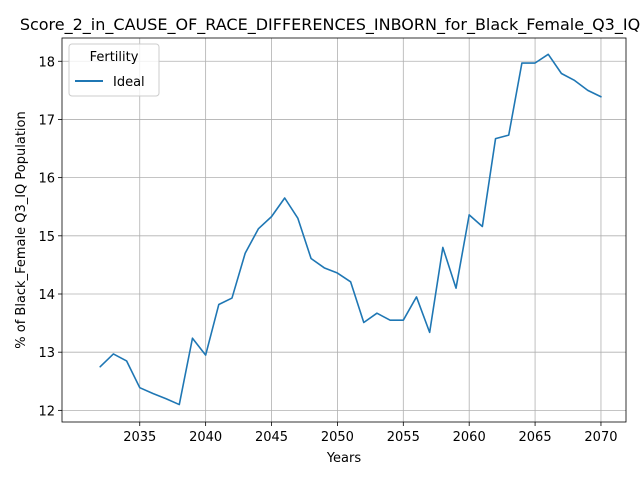 This screenshot has width=640, height=480. I want to click on x-tick-label: 2045, so click(271, 437).